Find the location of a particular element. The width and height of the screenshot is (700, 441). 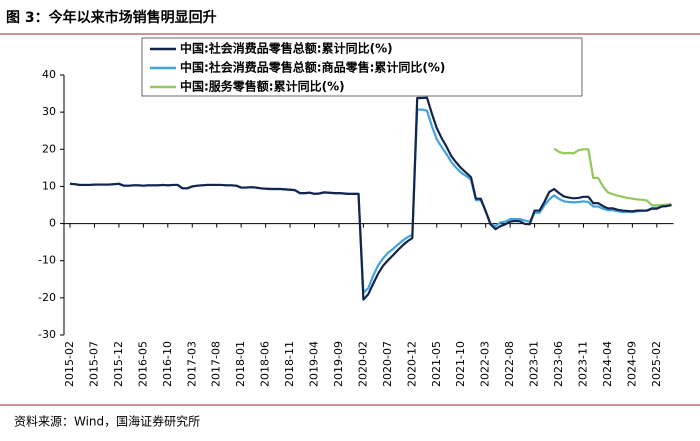

y-tick-label: 20 is located at coordinates (49, 148).